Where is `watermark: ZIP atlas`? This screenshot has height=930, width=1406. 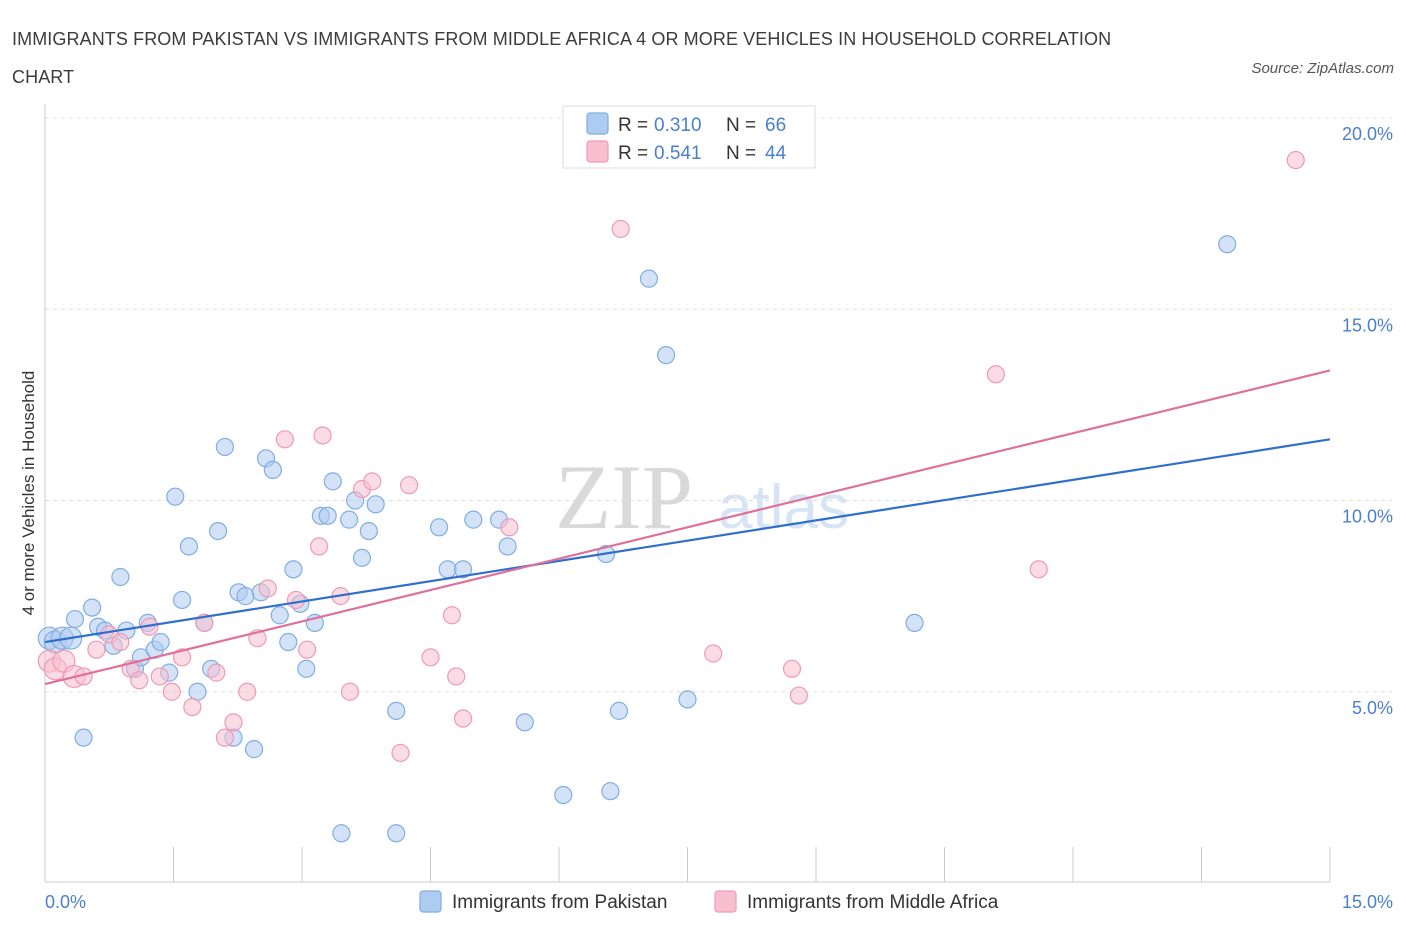 watermark: ZIP atlas is located at coordinates (702, 497).